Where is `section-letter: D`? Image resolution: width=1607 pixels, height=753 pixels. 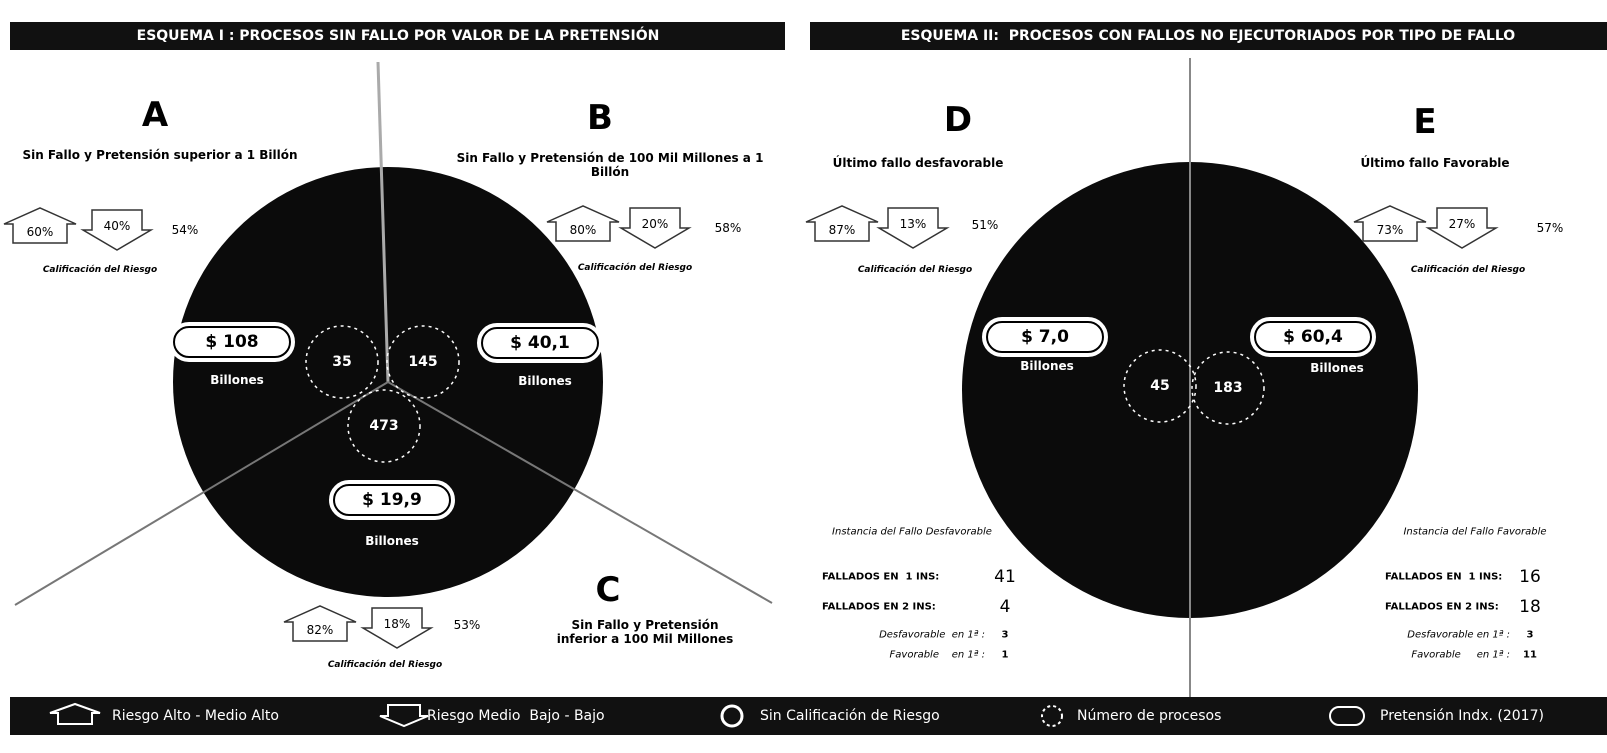 section-letter: D is located at coordinates (958, 120).